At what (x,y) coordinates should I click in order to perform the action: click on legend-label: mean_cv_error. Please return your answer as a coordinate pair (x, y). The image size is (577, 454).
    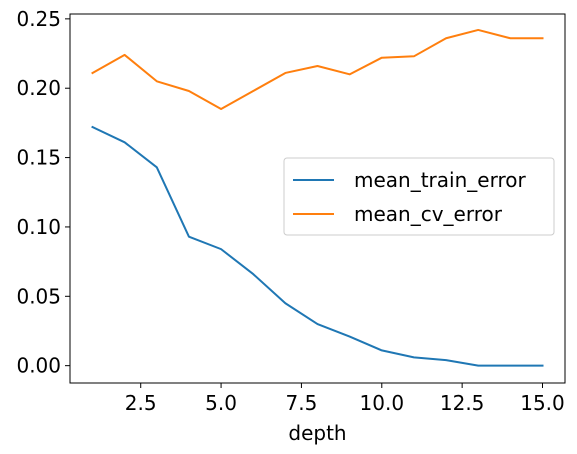
    Looking at the image, I should click on (428, 214).